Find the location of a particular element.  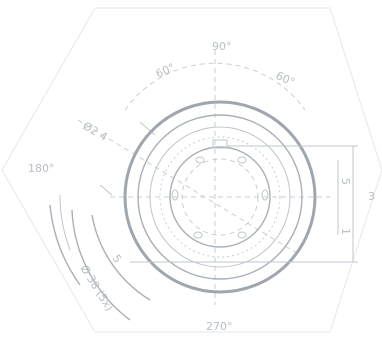

label-left-upper: Ø2 4 is located at coordinates (95, 131).